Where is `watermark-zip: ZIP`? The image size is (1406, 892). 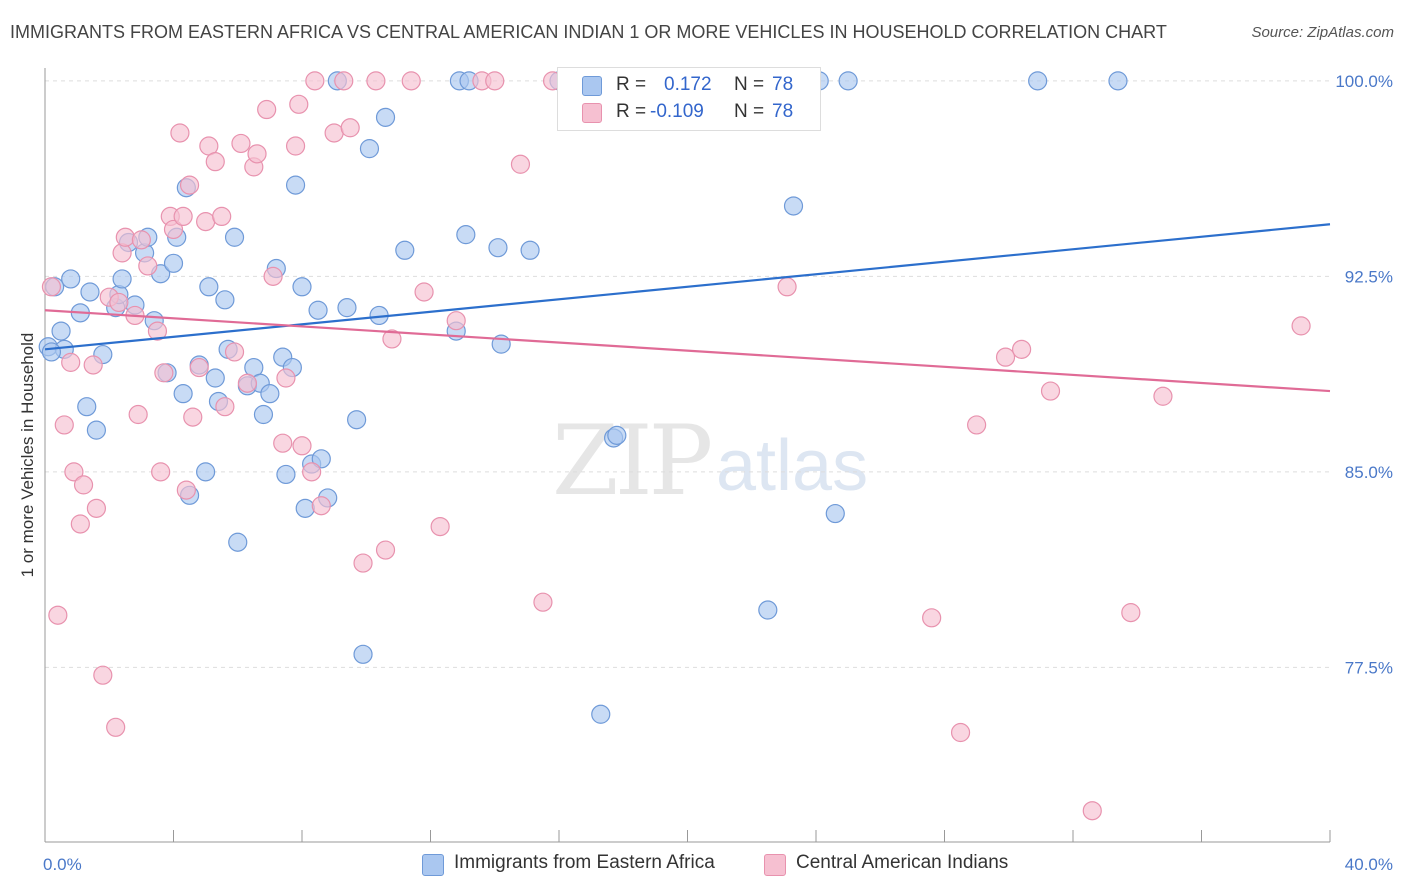 watermark-zip: ZIP is located at coordinates (632, 461).